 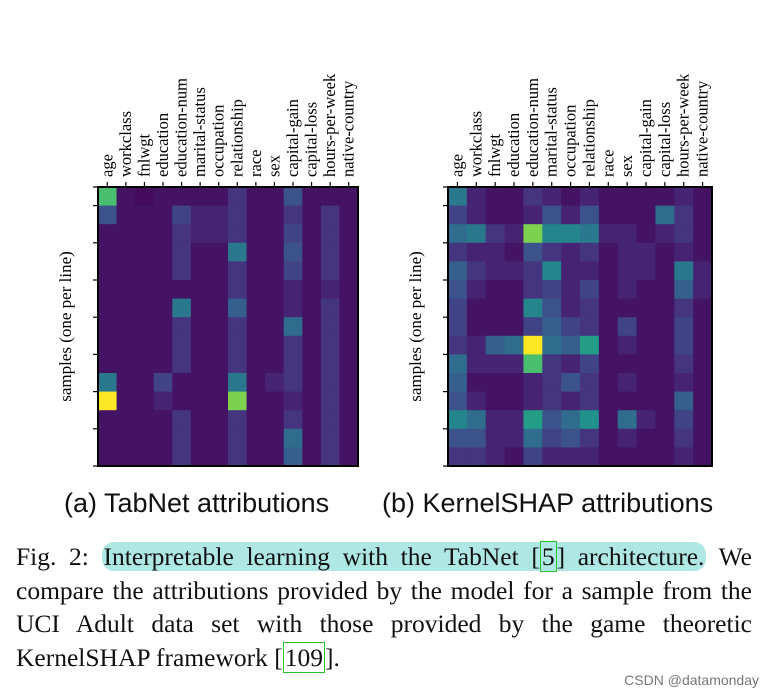 I want to click on plot-frame, so click(x=580, y=326).